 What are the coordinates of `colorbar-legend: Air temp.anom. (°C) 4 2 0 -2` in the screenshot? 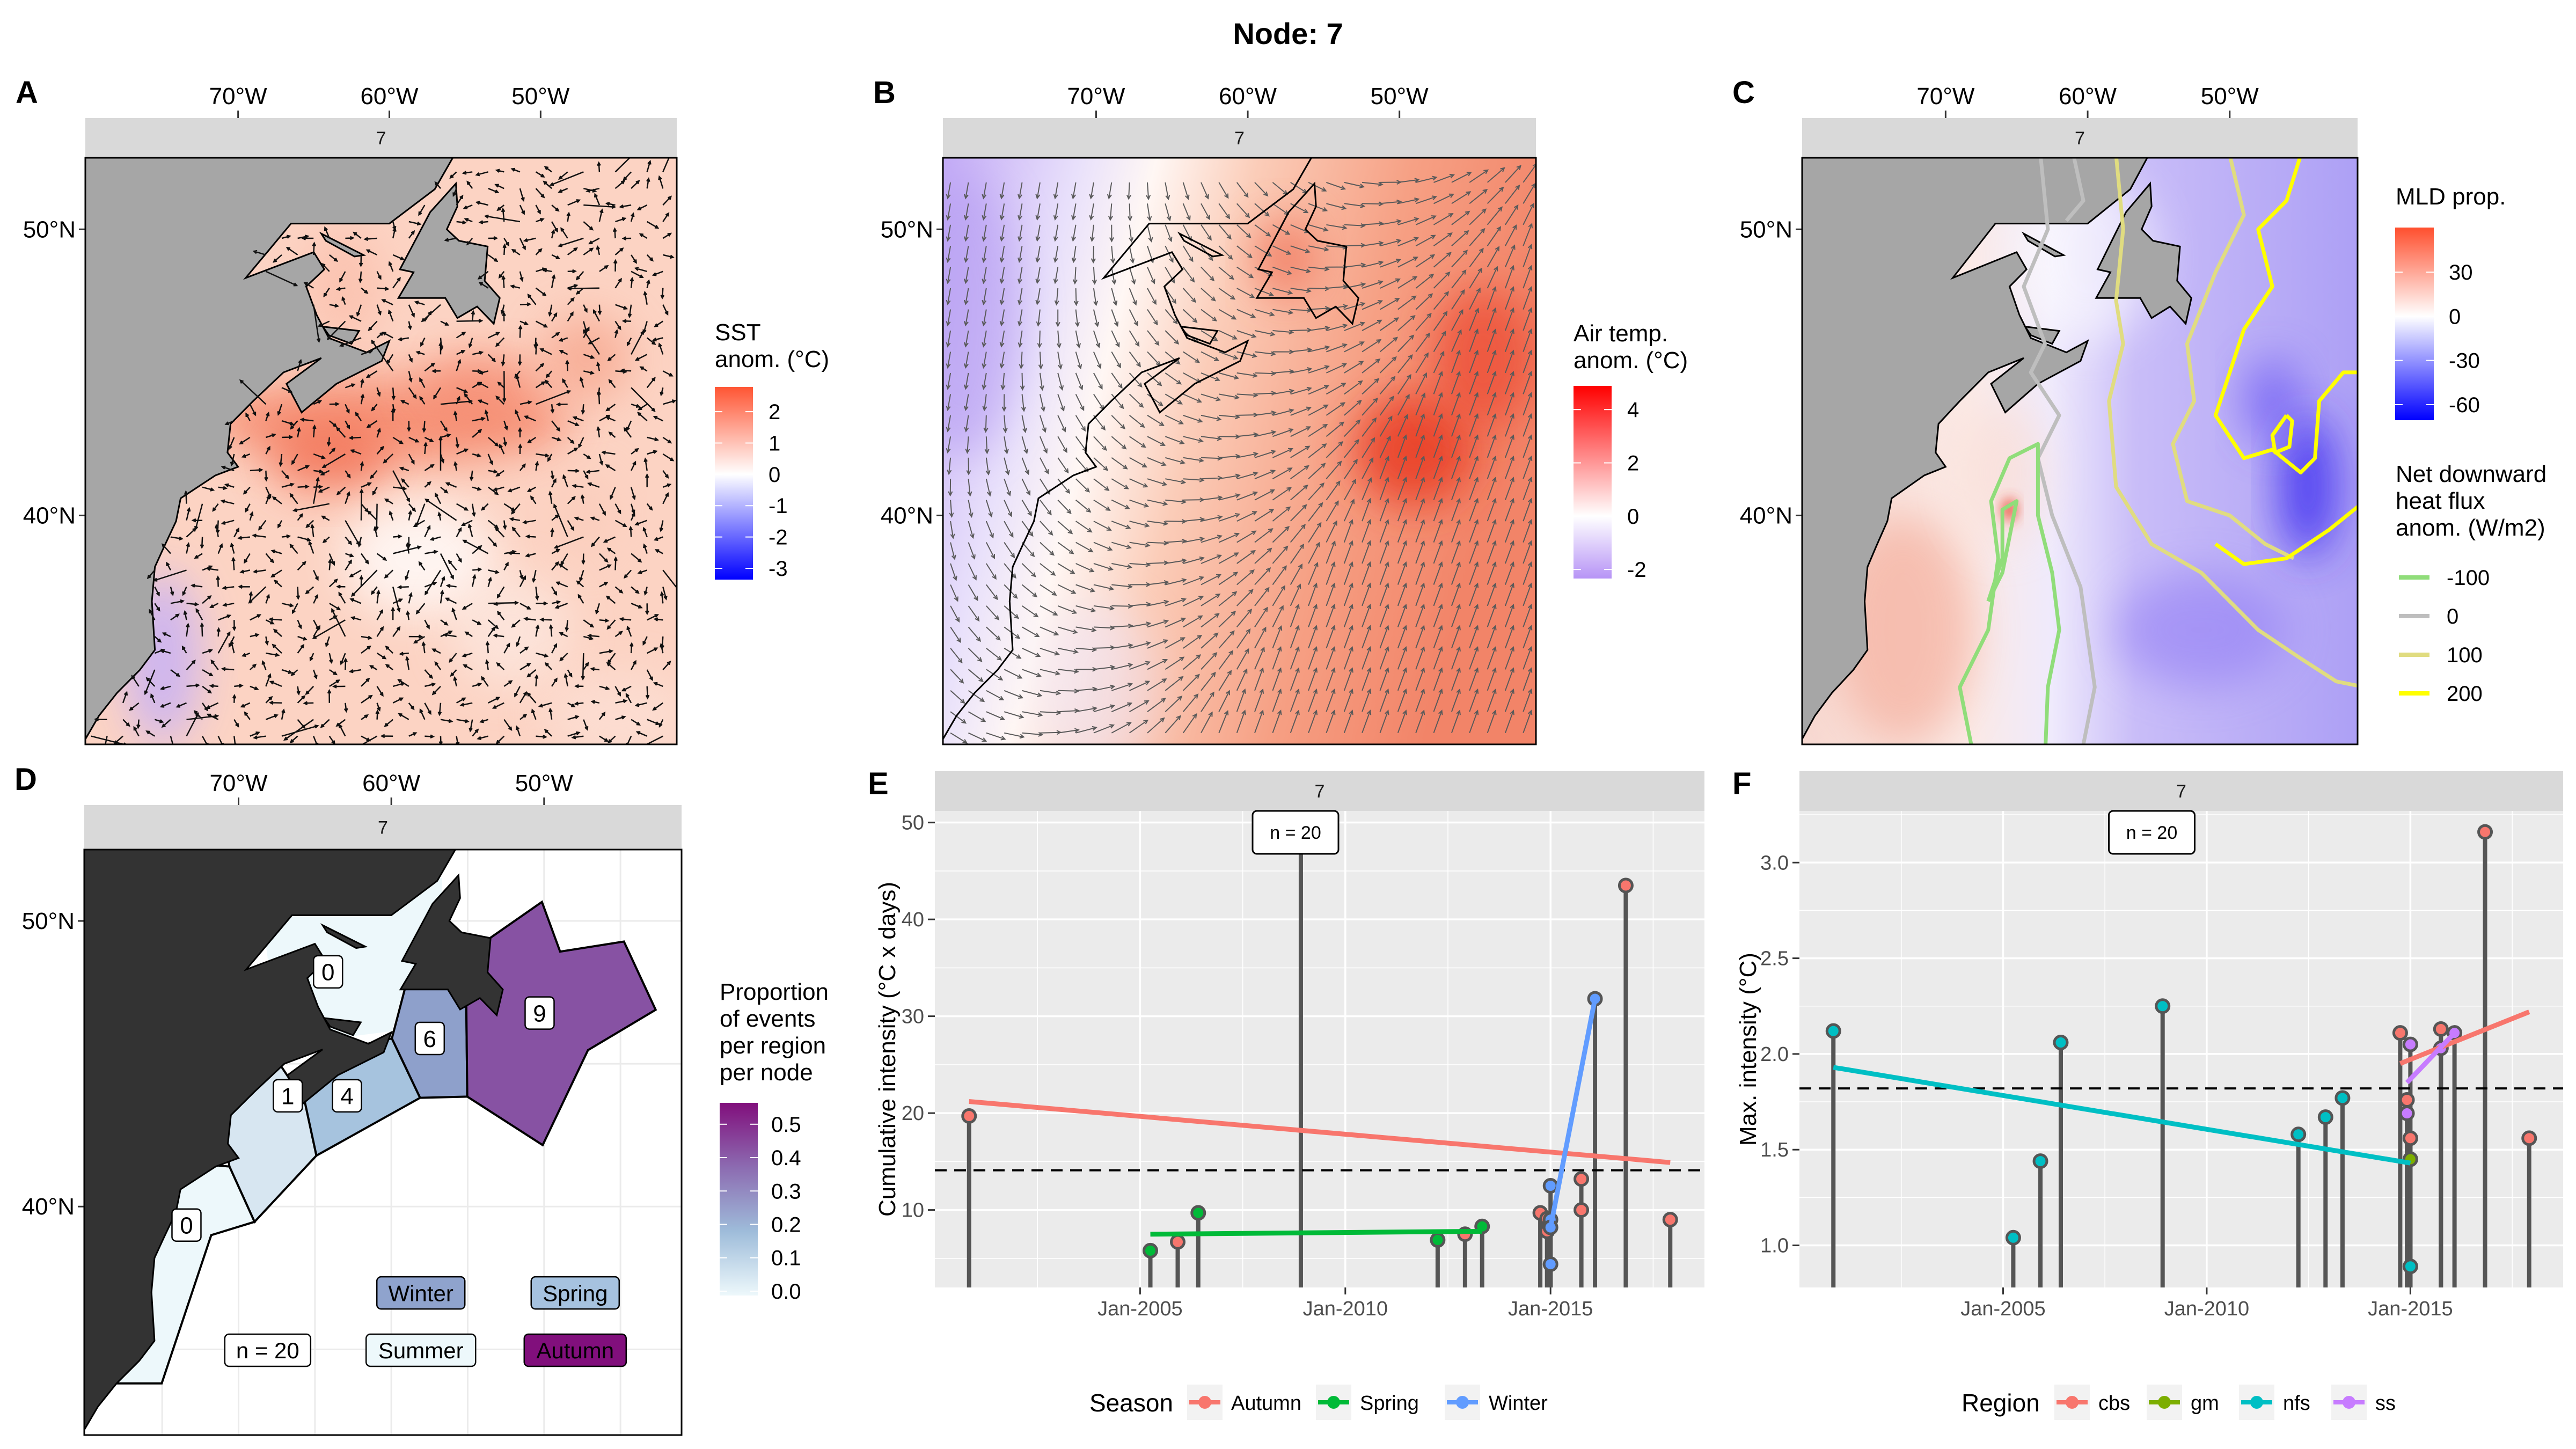 It's located at (1631, 451).